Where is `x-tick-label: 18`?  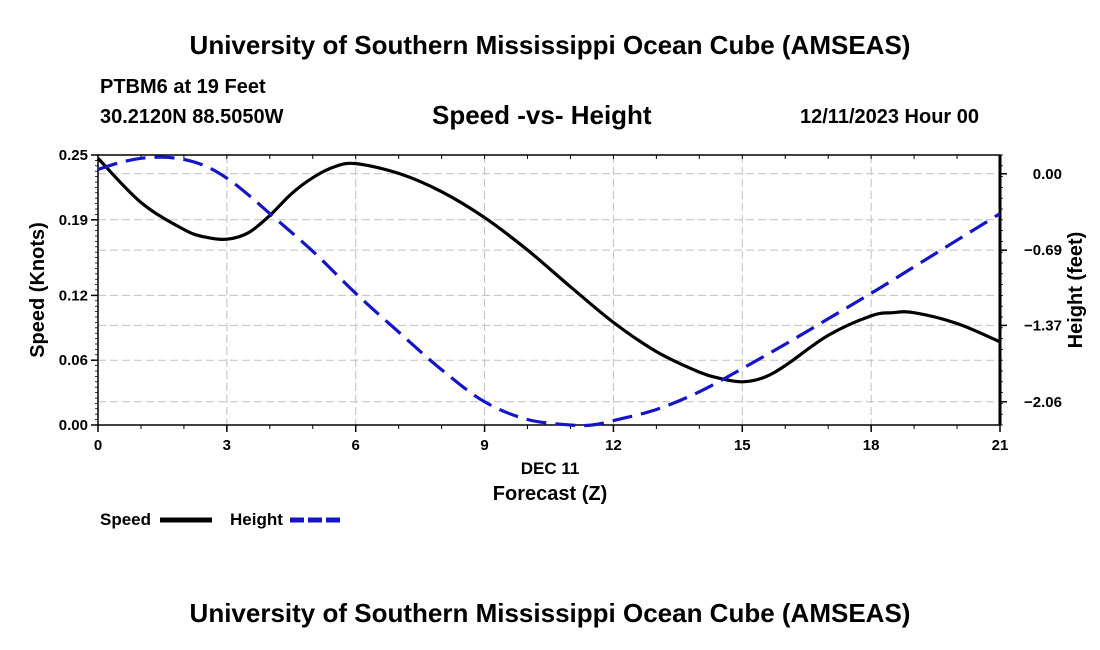
x-tick-label: 18 is located at coordinates (871, 445).